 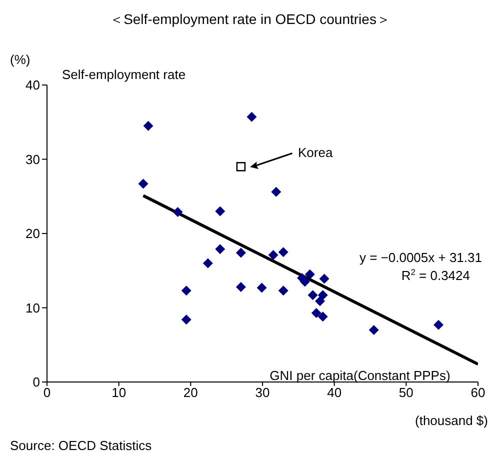 I want to click on annotation: y = −0.0005x + 31.31, so click(x=420, y=257).